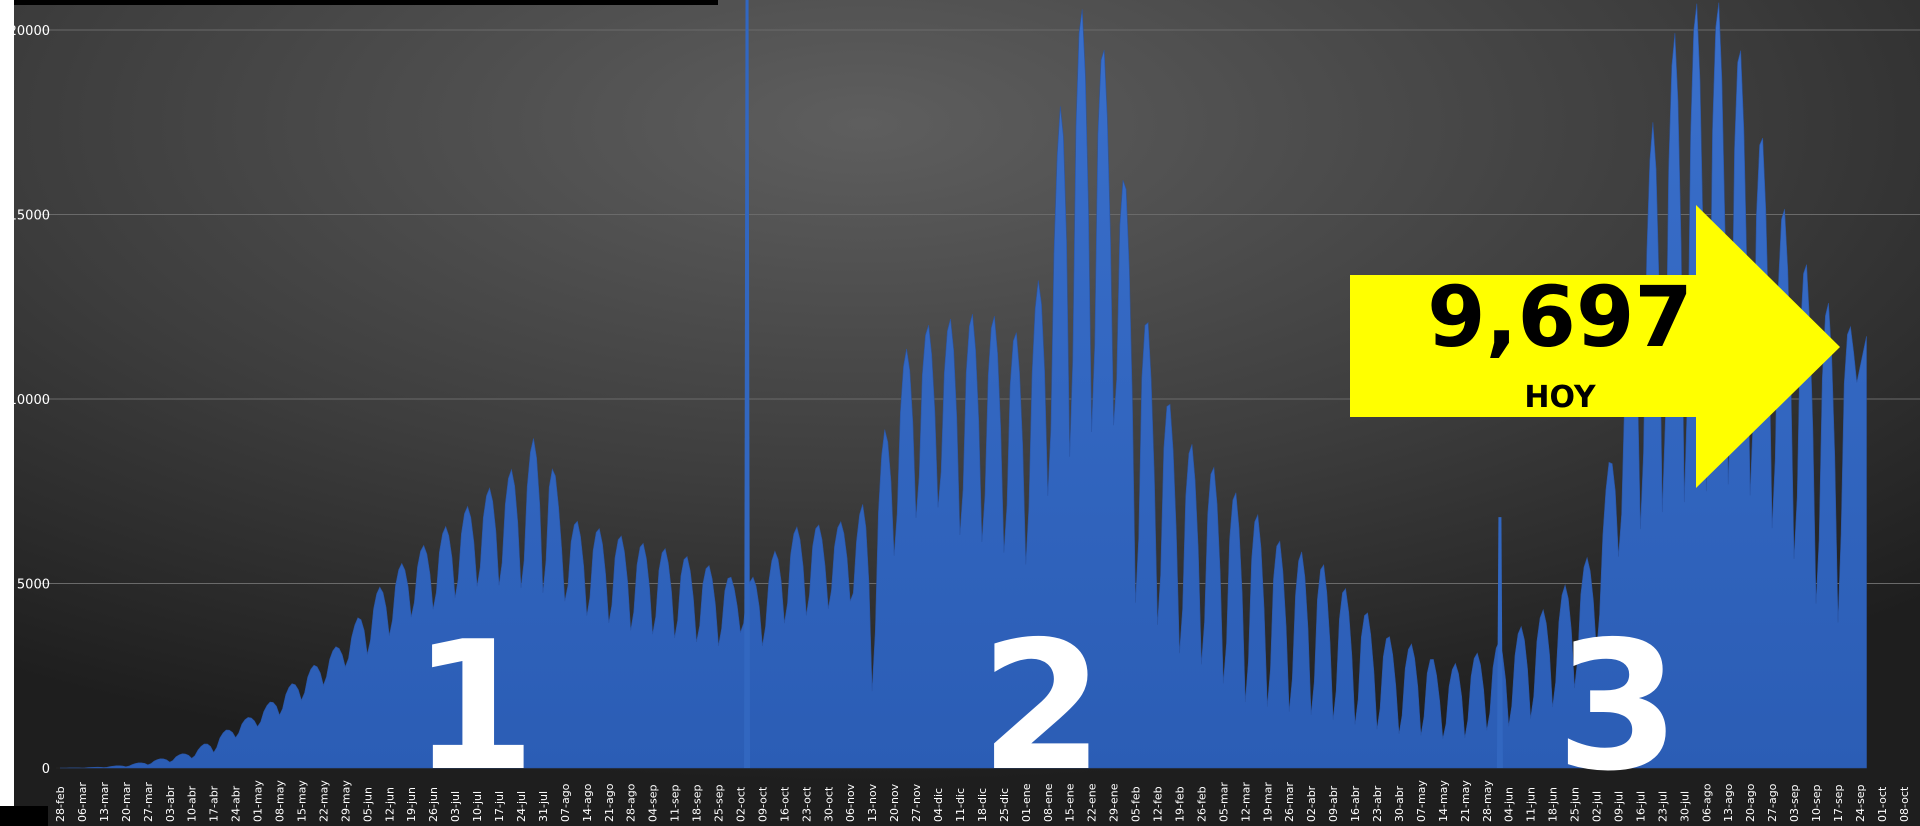 Image resolution: width=1920 pixels, height=826 pixels. I want to click on x-tick-label: 03-abr, so click(170, 803).